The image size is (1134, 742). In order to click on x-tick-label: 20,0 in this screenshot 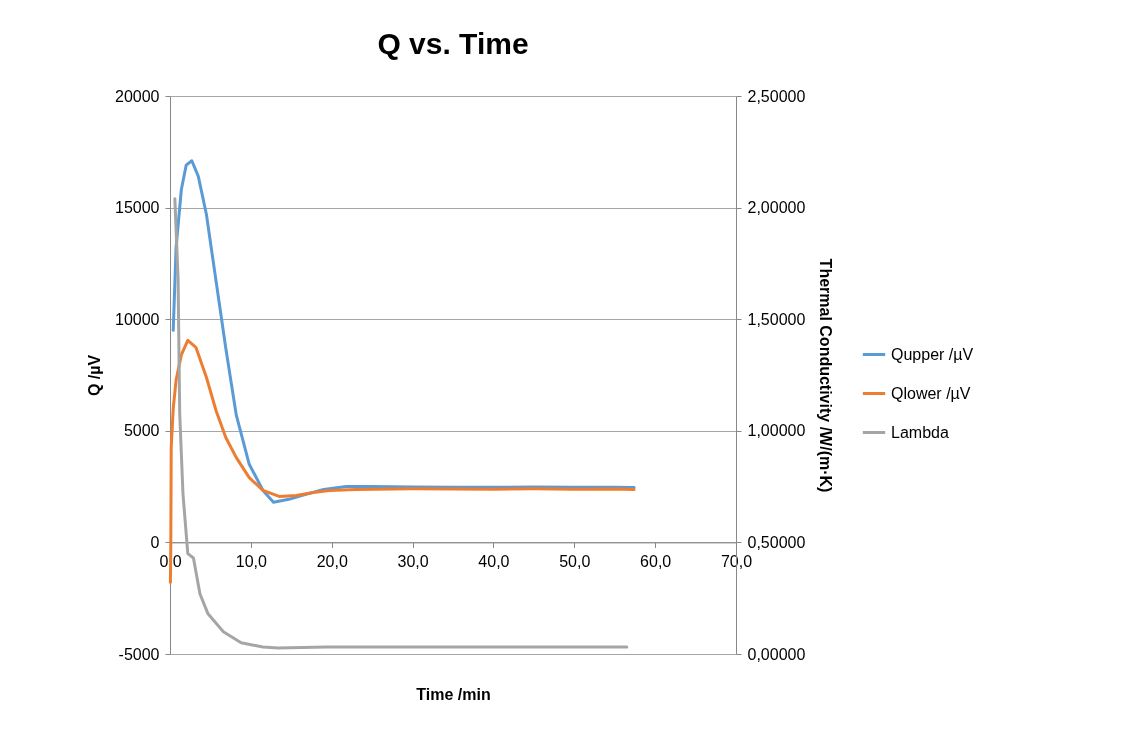, I will do `click(332, 561)`.